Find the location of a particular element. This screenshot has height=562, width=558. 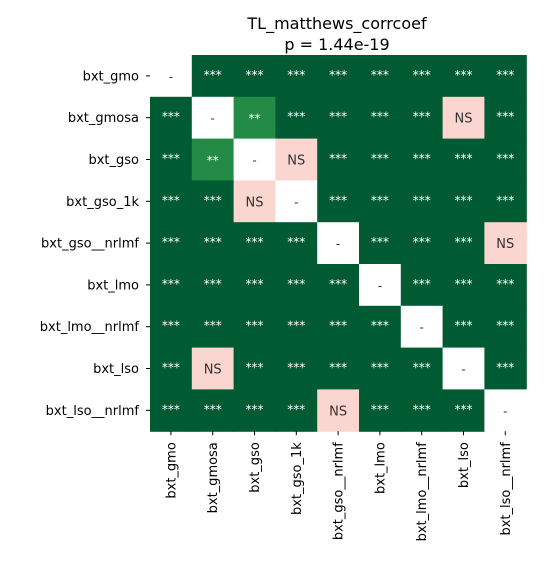

cell-annotation: ** is located at coordinates (255, 119).